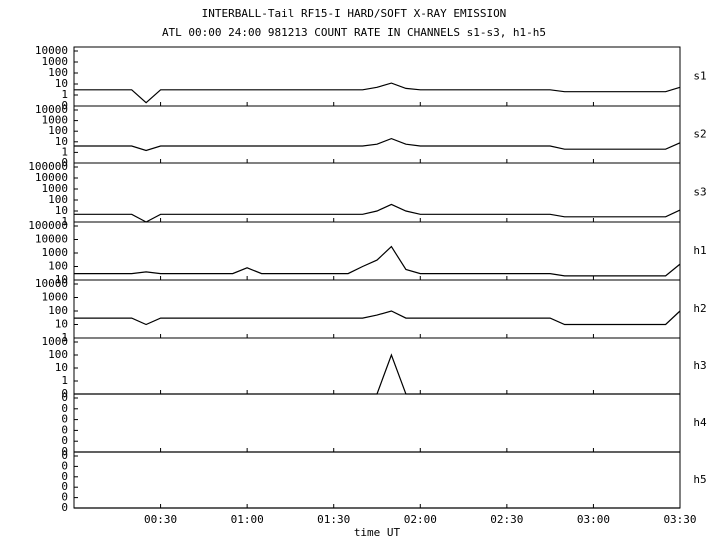 The image size is (720, 550). I want to click on x-tick-label: 01:00, so click(247, 519).